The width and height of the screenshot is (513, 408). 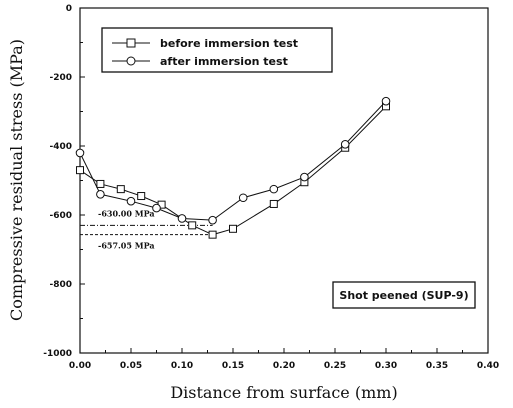 What do you see at coordinates (229, 43) in the screenshot?
I see `legend-label-before: before immersion test` at bounding box center [229, 43].